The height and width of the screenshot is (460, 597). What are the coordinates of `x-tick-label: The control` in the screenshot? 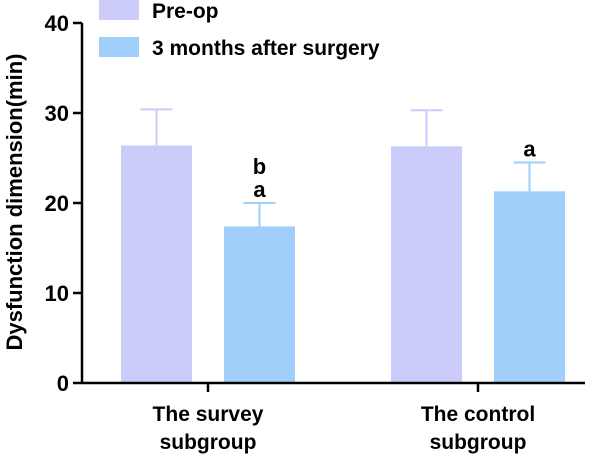 It's located at (478, 414).